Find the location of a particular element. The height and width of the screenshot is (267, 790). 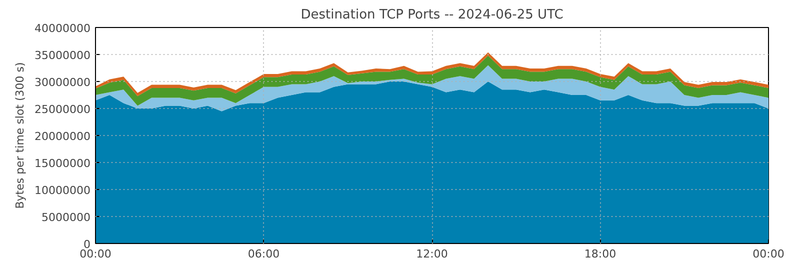

y-tick-label: 10000000 is located at coordinates (62, 190).